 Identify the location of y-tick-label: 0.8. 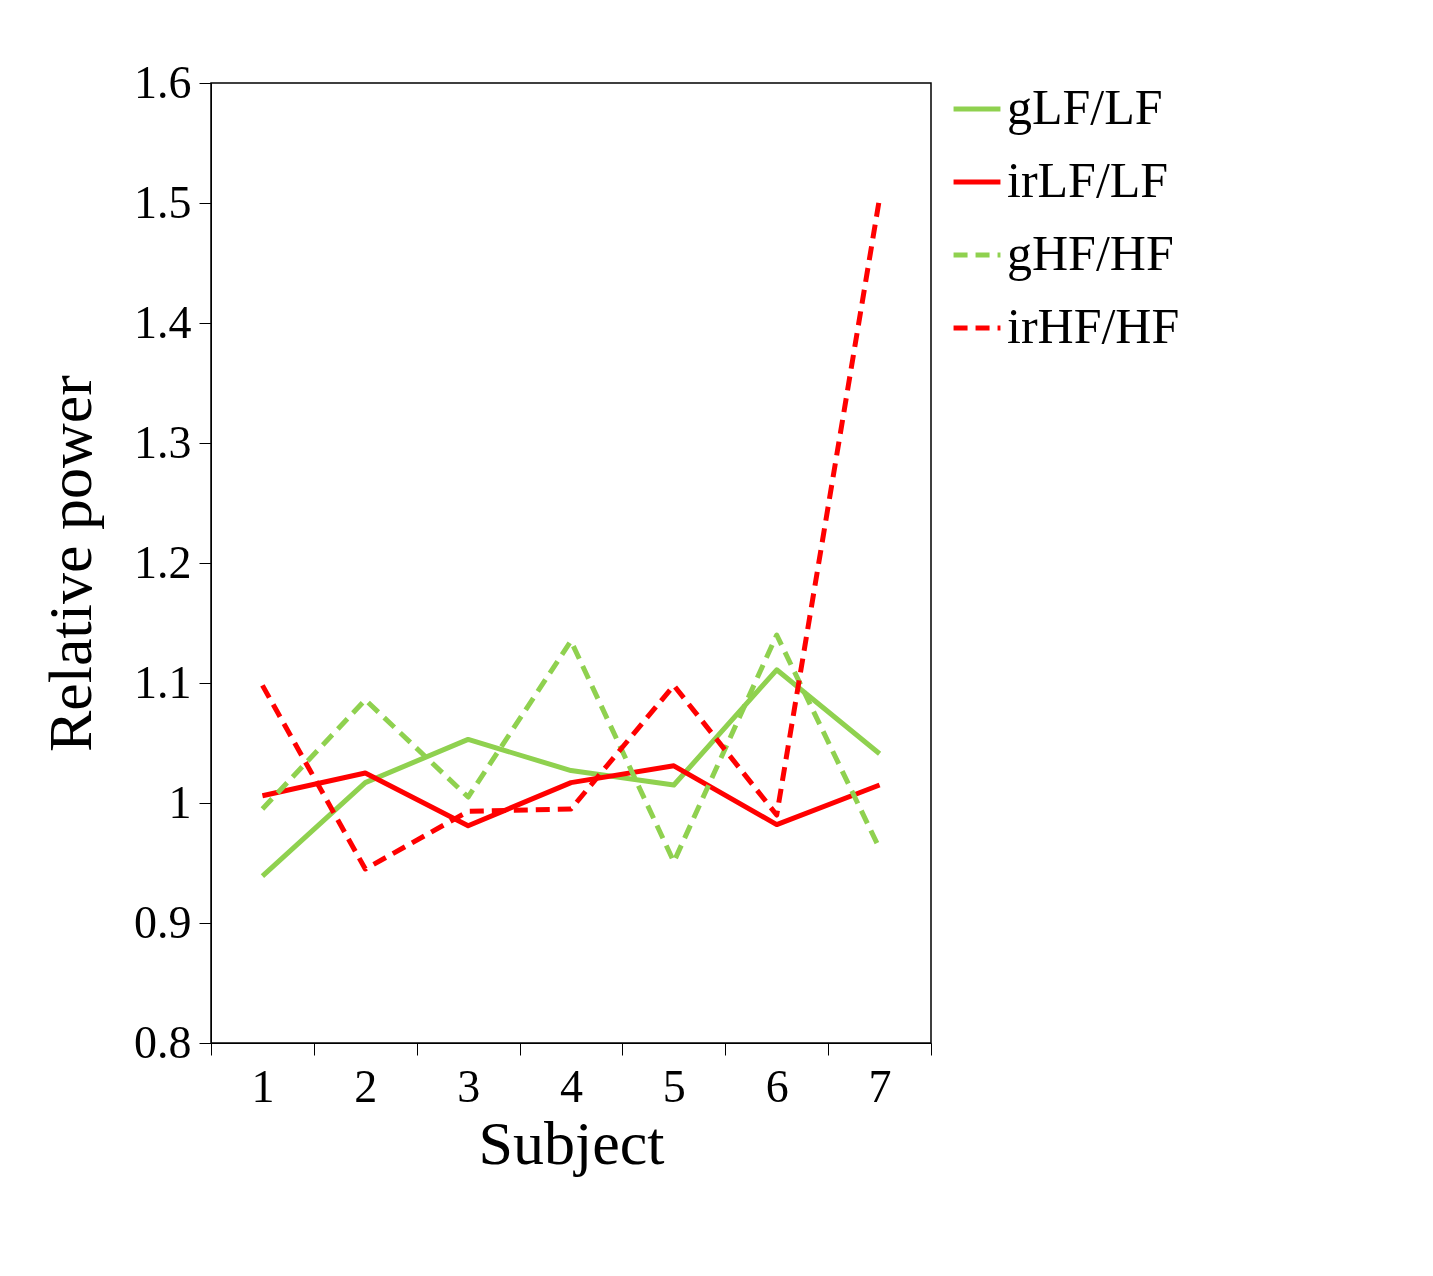
(163, 1042).